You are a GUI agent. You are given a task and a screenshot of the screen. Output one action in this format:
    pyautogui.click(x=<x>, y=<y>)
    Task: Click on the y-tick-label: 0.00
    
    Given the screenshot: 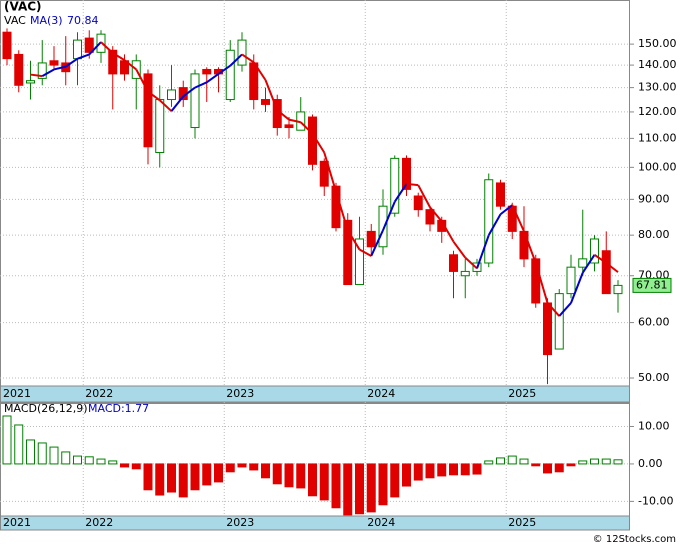 What is the action you would take?
    pyautogui.click(x=650, y=463)
    